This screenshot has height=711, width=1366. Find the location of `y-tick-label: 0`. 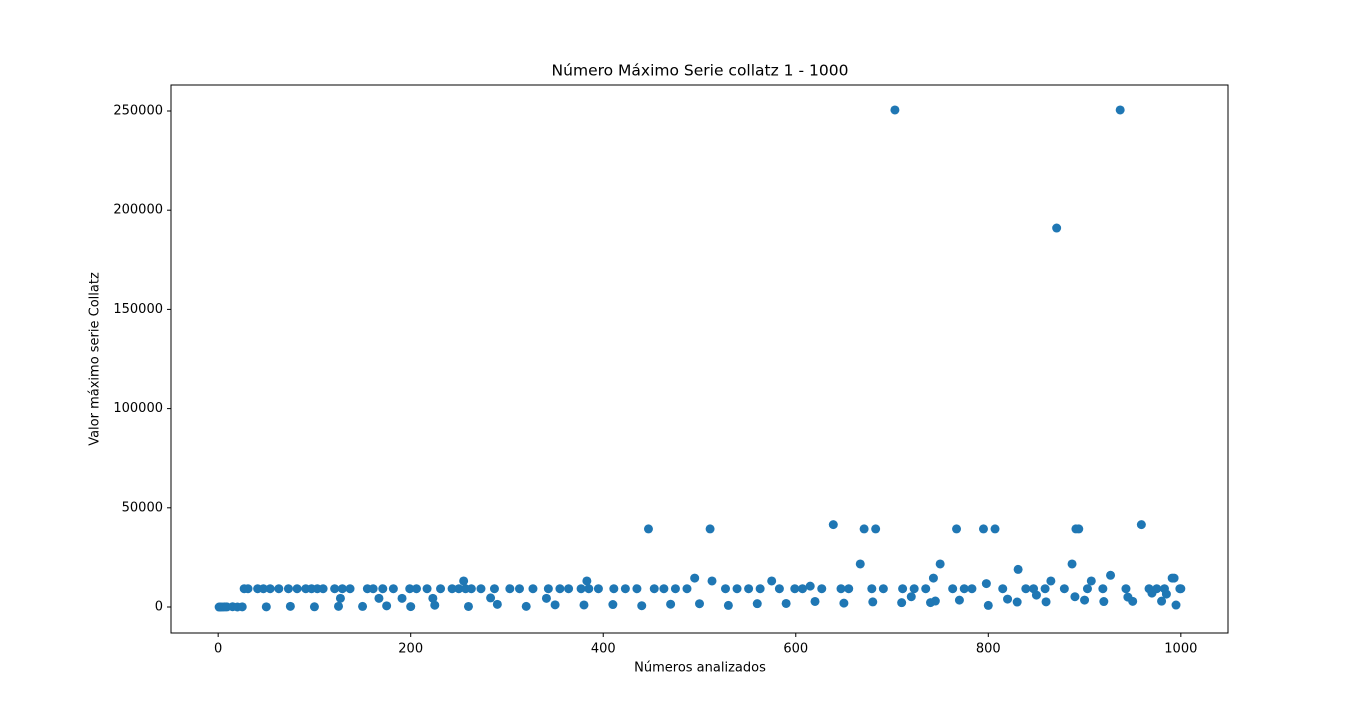

y-tick-label: 0 is located at coordinates (159, 607).